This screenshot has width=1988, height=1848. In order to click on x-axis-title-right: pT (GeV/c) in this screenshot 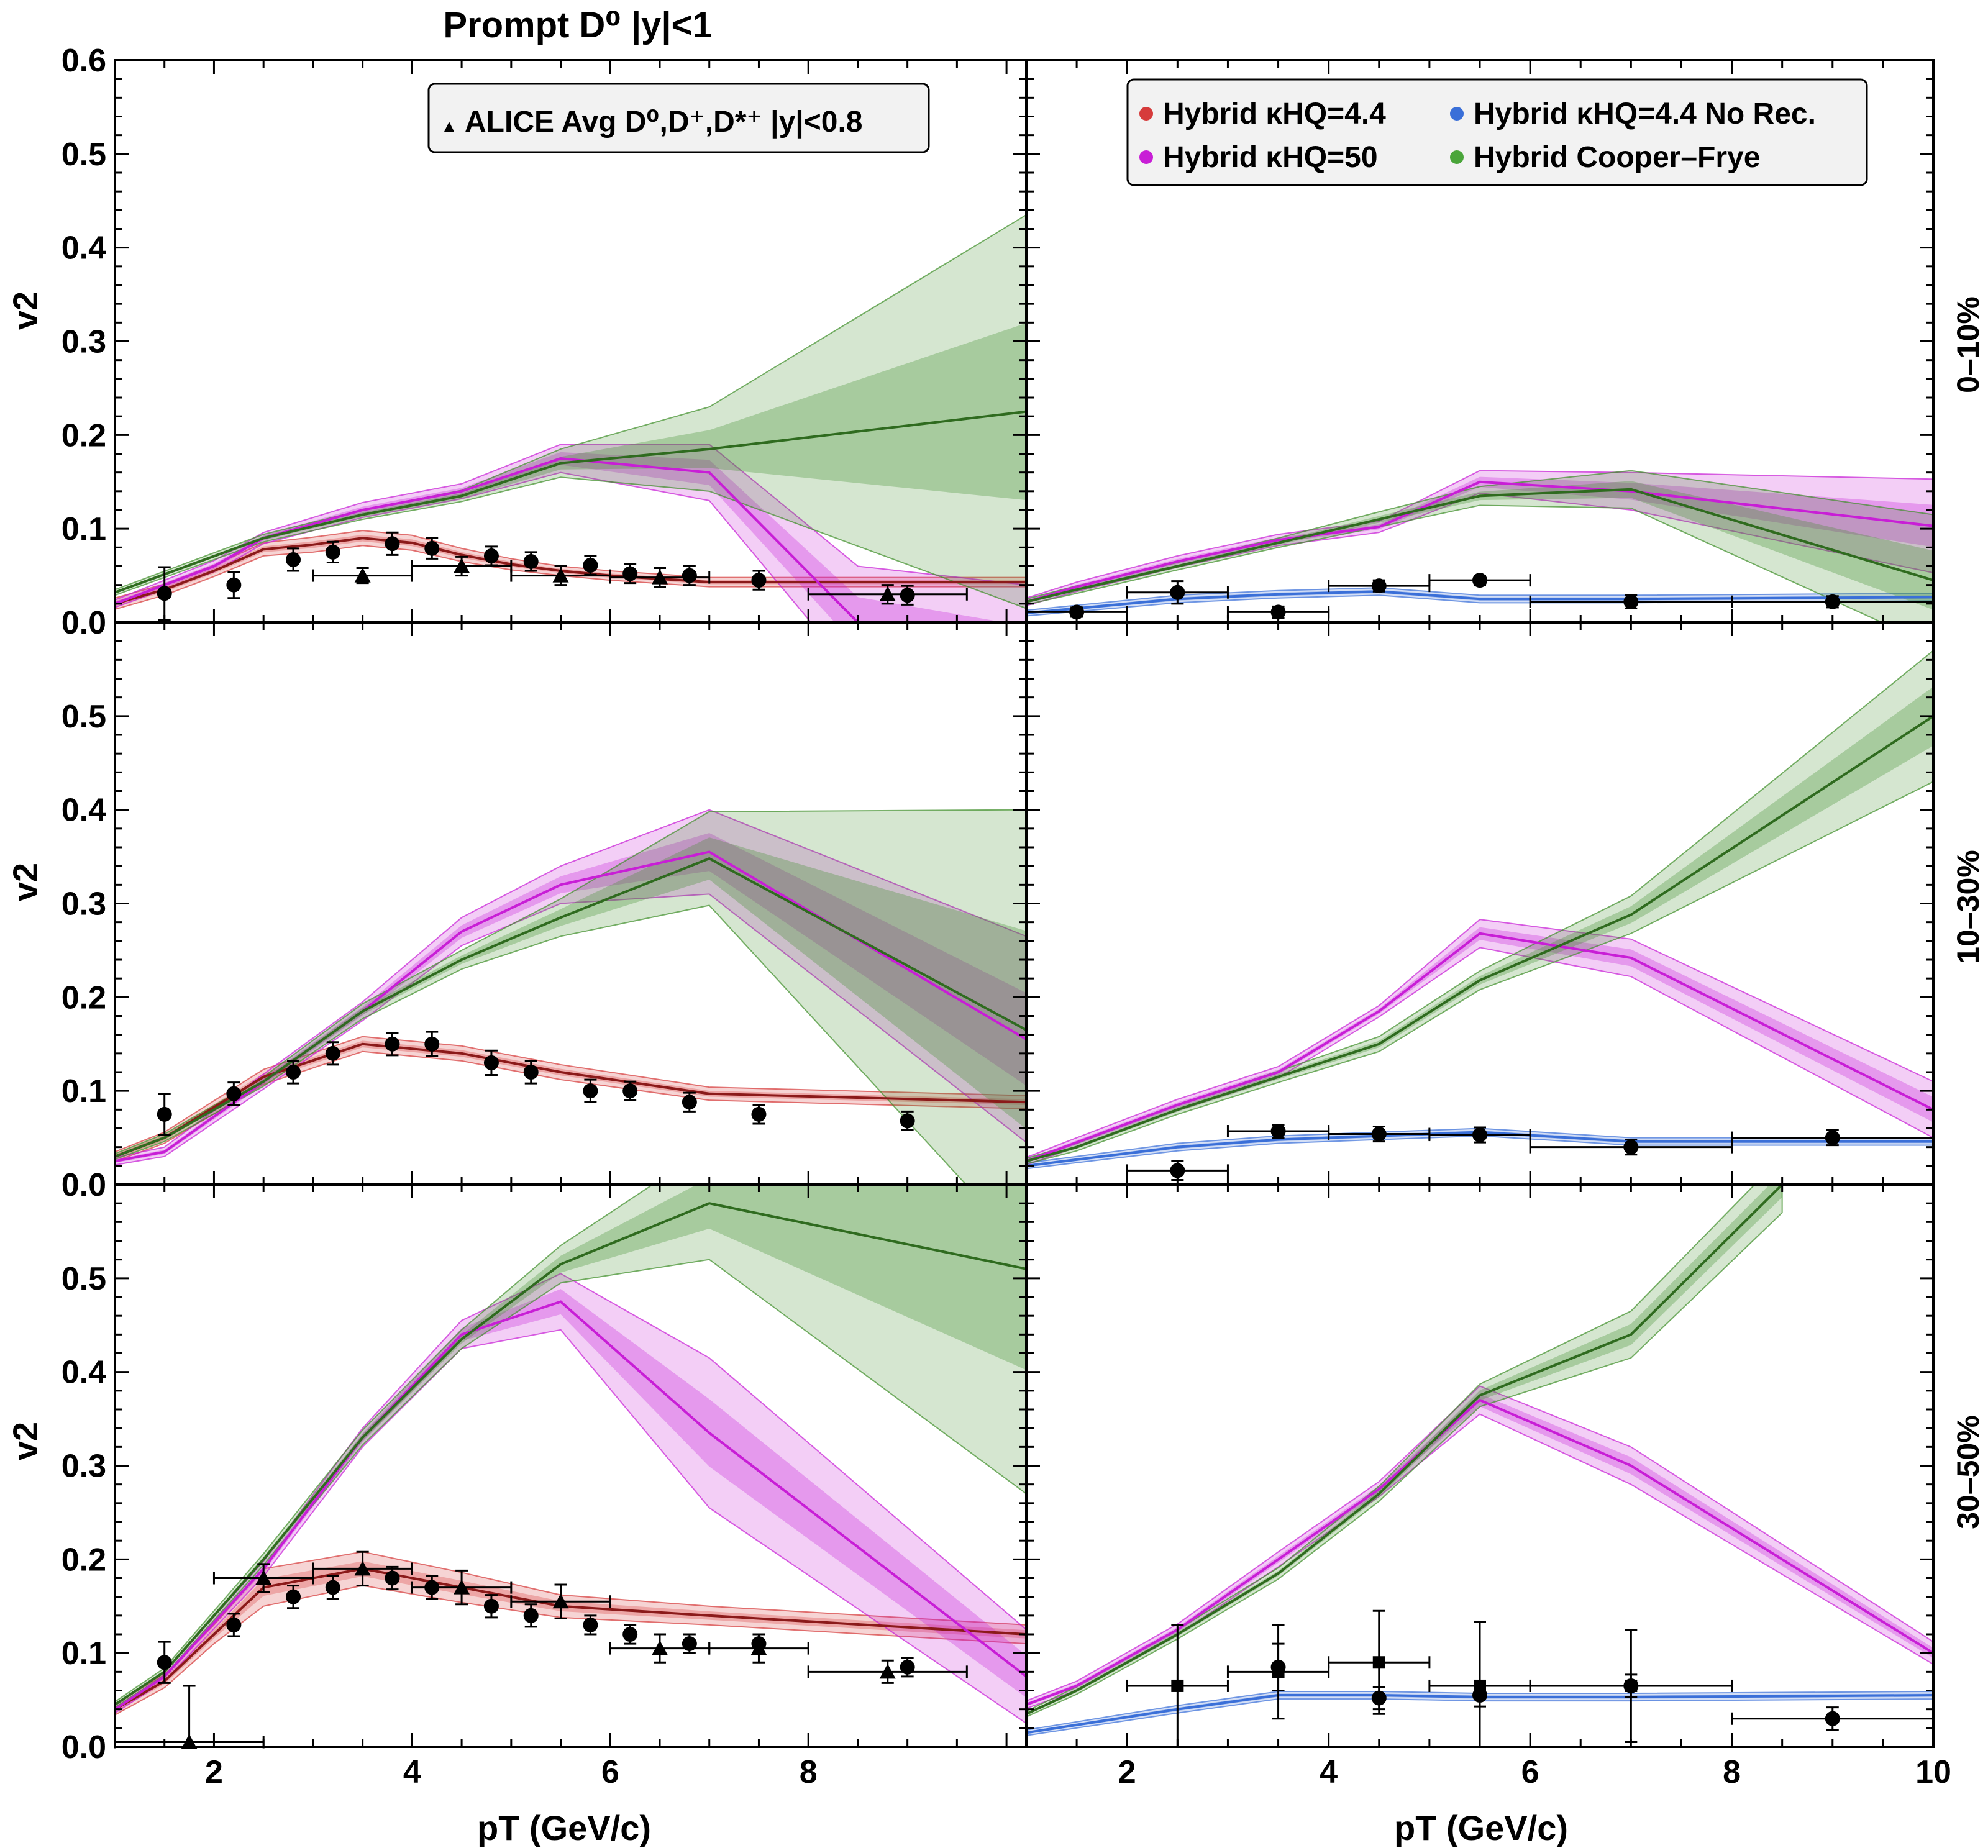, I will do `click(1481, 1827)`.